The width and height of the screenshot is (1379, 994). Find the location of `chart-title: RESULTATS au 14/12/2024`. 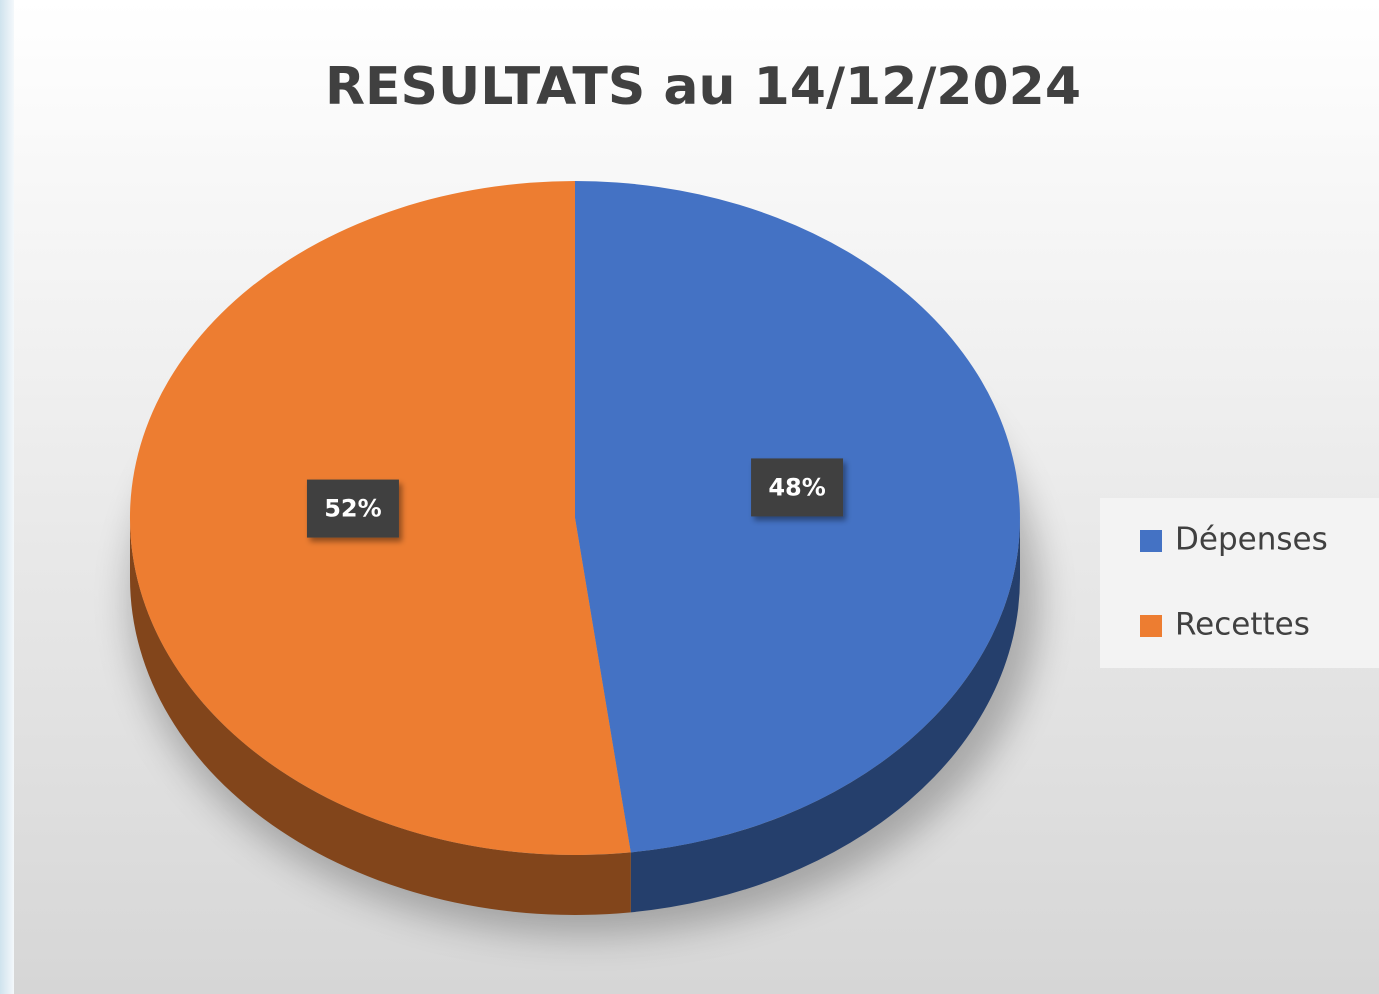

chart-title: RESULTATS au 14/12/2024 is located at coordinates (703, 87).